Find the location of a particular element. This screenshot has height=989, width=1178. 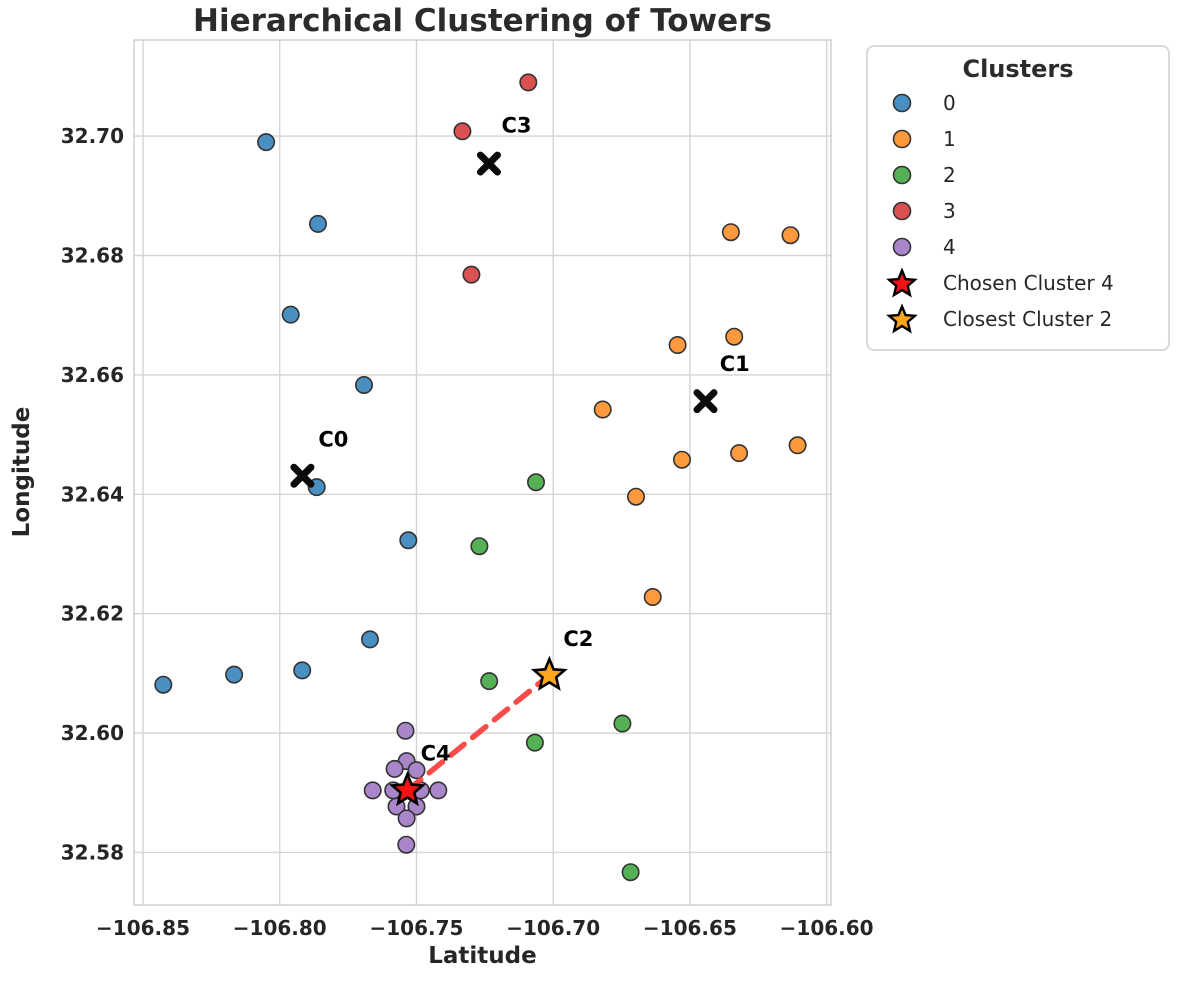

x-axis-label: Latitude is located at coordinates (482, 956).